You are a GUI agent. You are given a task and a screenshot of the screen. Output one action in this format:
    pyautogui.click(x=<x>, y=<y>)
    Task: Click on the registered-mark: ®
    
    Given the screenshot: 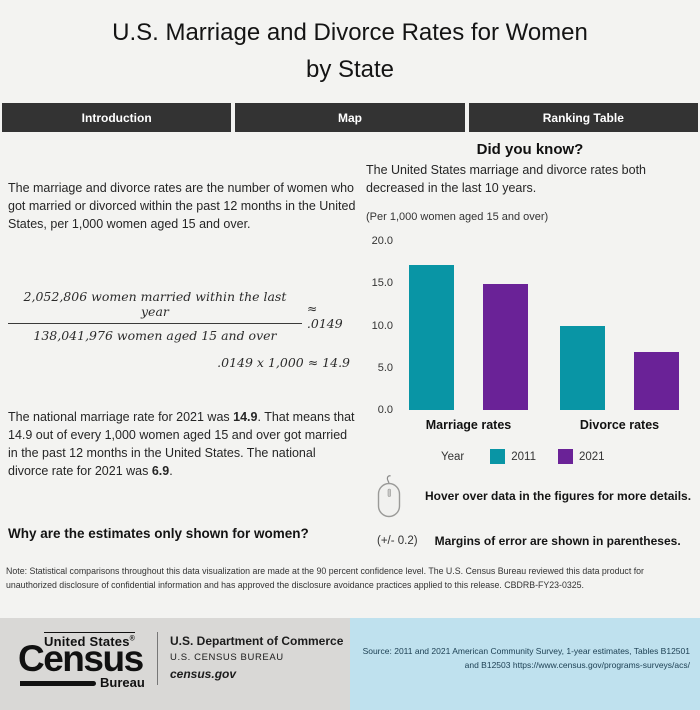 What is the action you would take?
    pyautogui.click(x=132, y=639)
    